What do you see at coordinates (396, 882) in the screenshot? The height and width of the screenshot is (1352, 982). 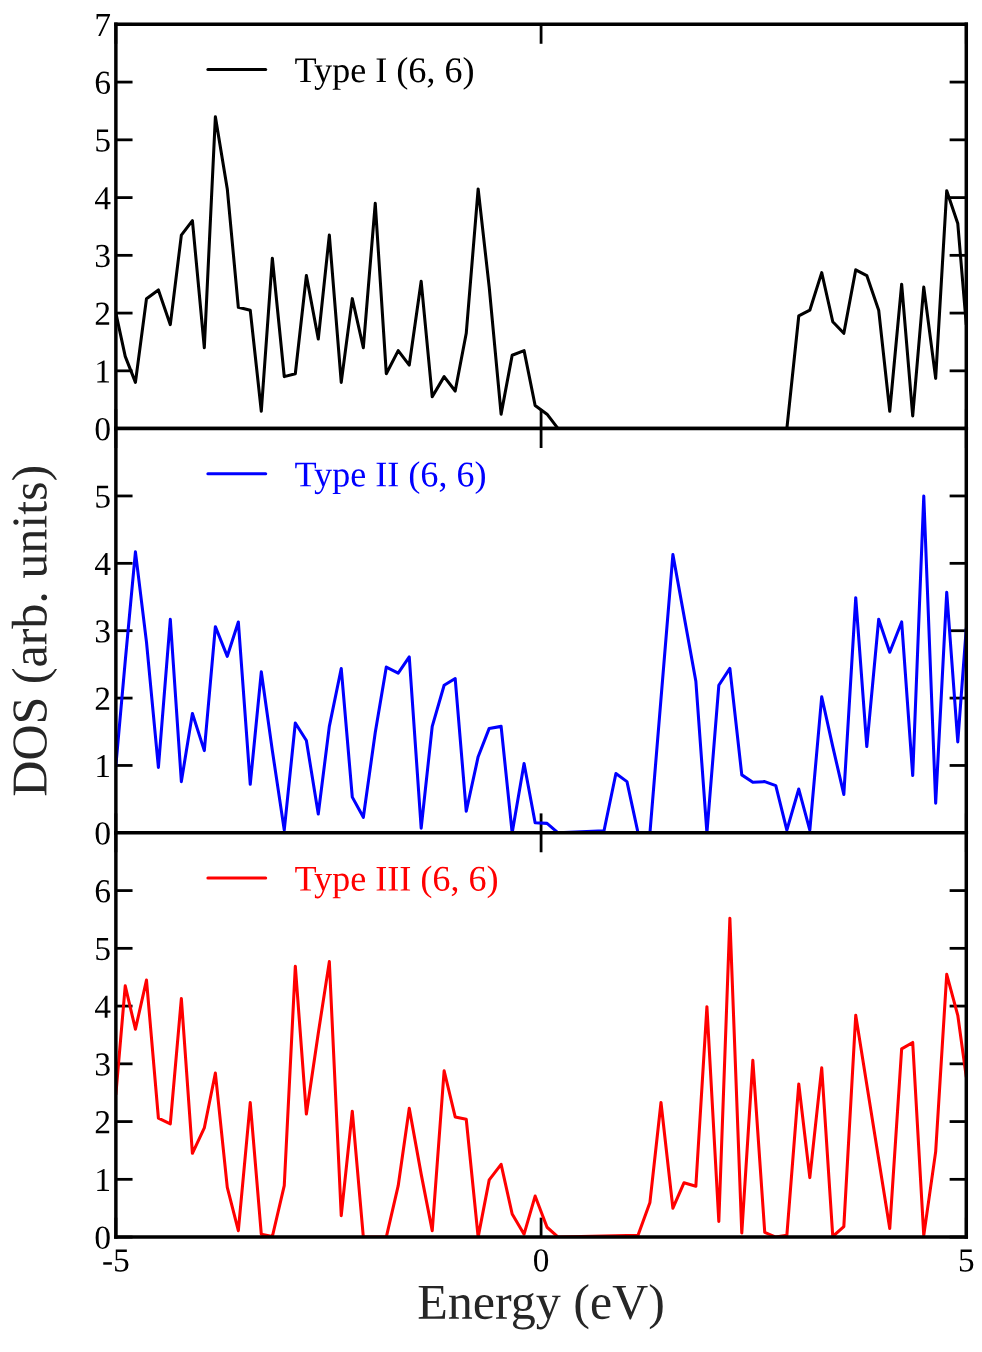 I see `legend-label: Type III (6, 6)` at bounding box center [396, 882].